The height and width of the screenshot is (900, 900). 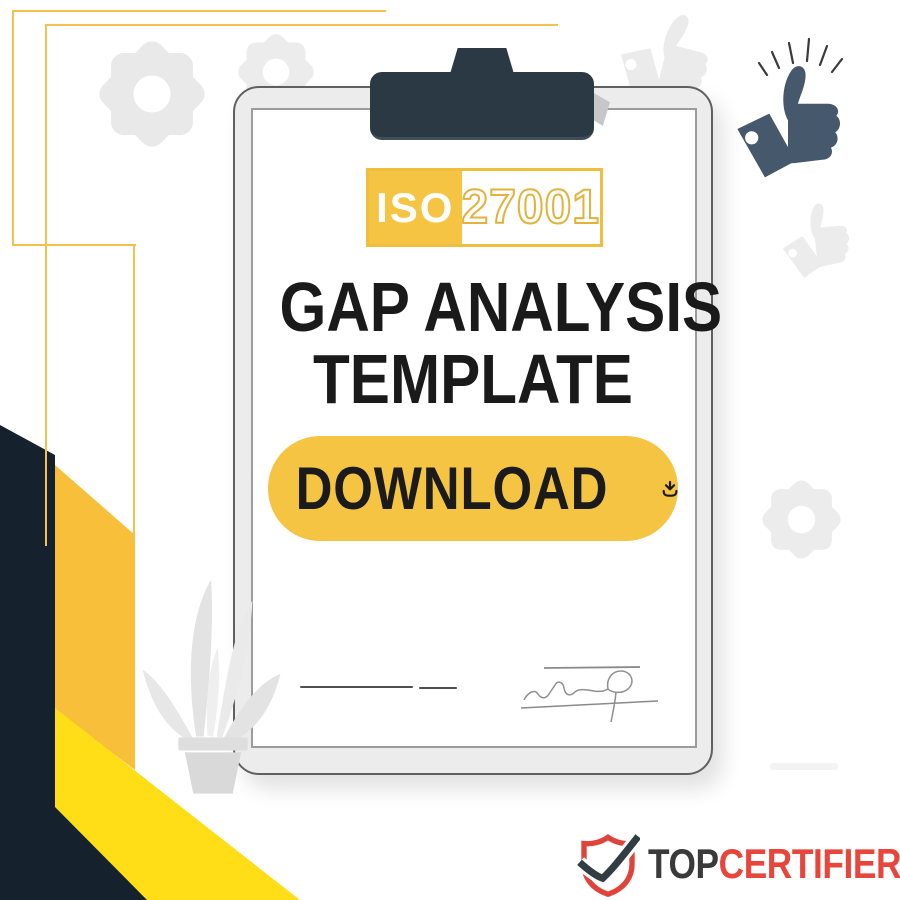 What do you see at coordinates (501, 307) in the screenshot?
I see `page-title-line1: GAP ANALYSIS` at bounding box center [501, 307].